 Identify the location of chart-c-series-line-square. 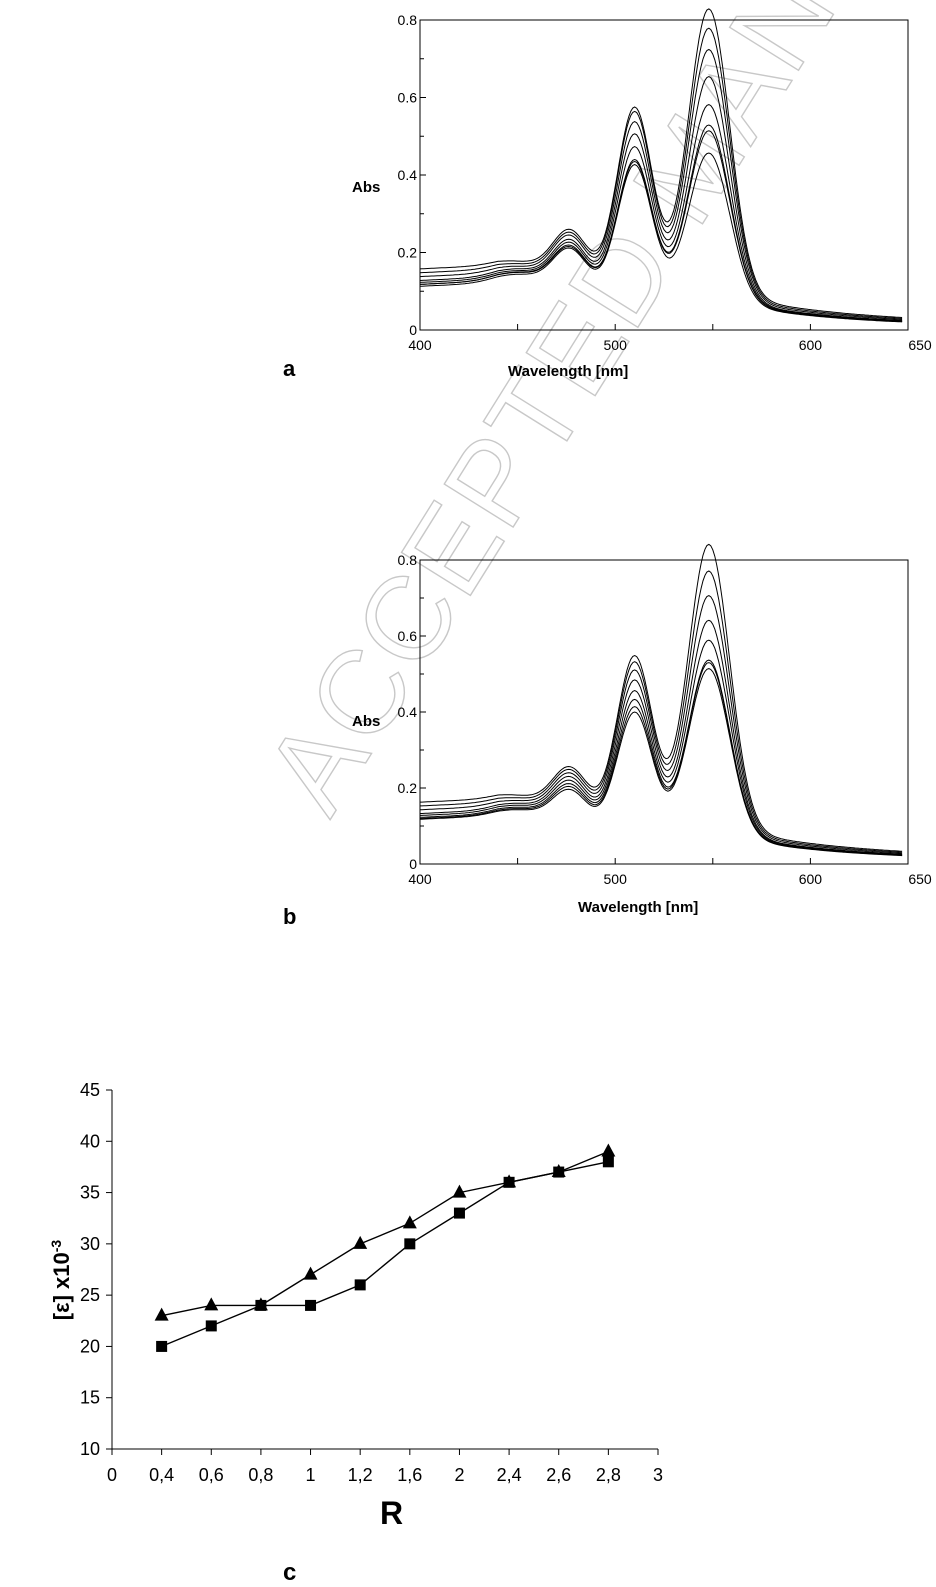
(385, 1254).